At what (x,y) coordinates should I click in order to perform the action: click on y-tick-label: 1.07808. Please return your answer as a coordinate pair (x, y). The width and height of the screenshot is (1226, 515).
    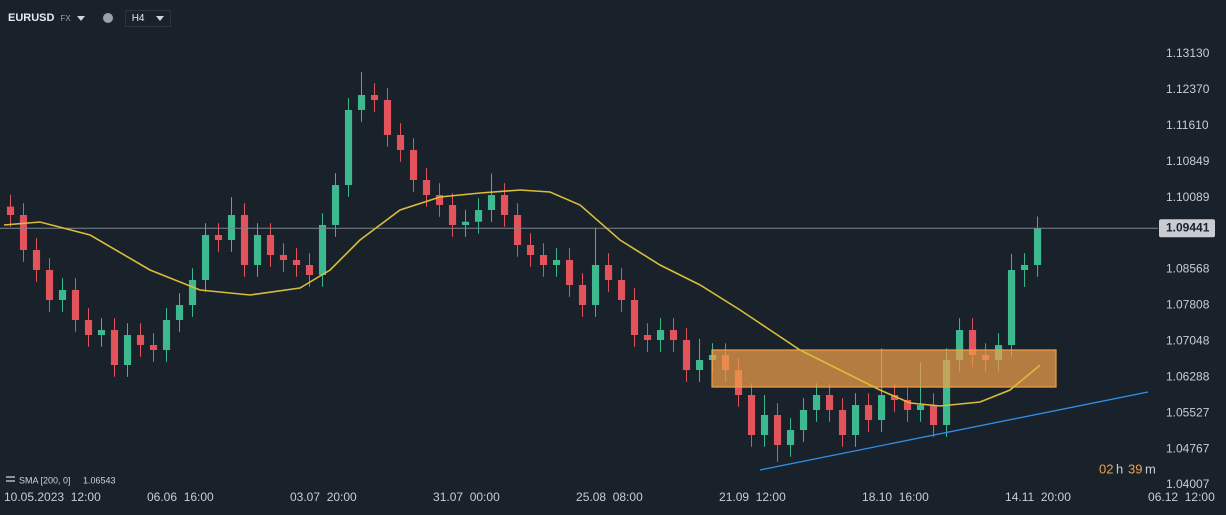
    Looking at the image, I should click on (1188, 305).